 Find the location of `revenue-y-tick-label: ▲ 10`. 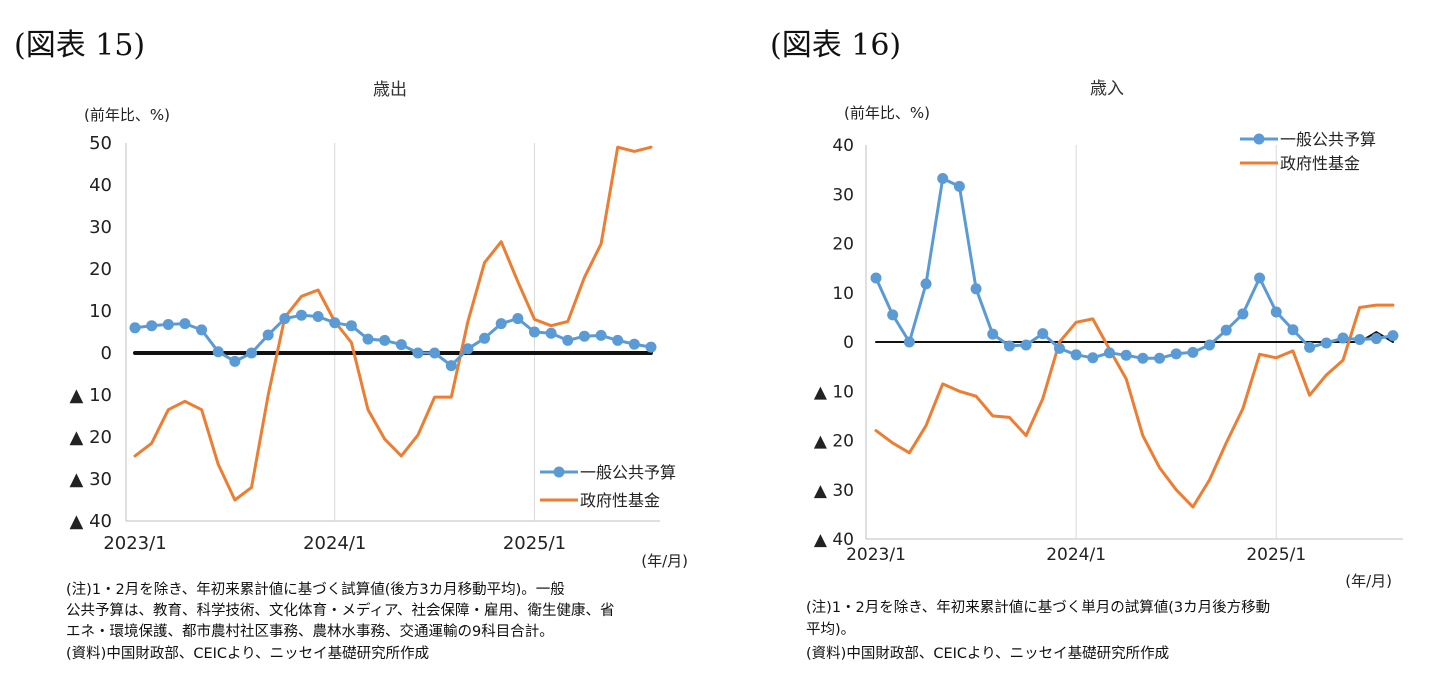

revenue-y-tick-label: ▲ 10 is located at coordinates (834, 392).